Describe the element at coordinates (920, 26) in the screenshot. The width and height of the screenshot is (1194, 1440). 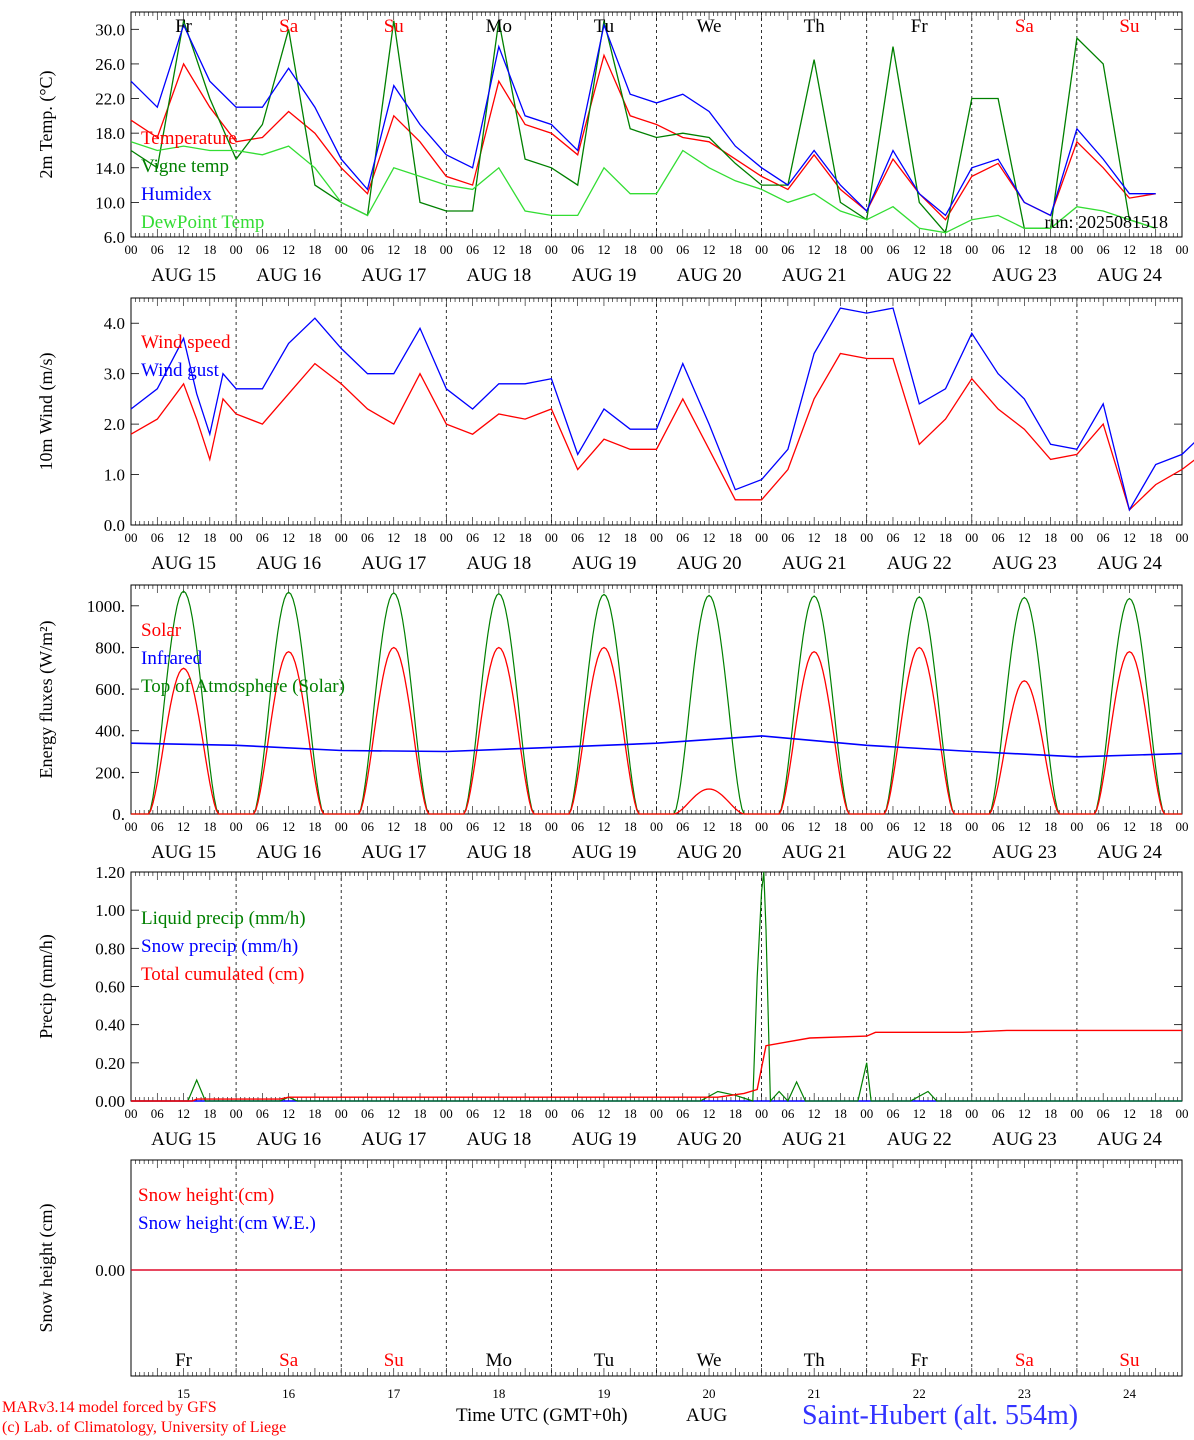
I see `temperature-weekday-label: Fr` at that location.